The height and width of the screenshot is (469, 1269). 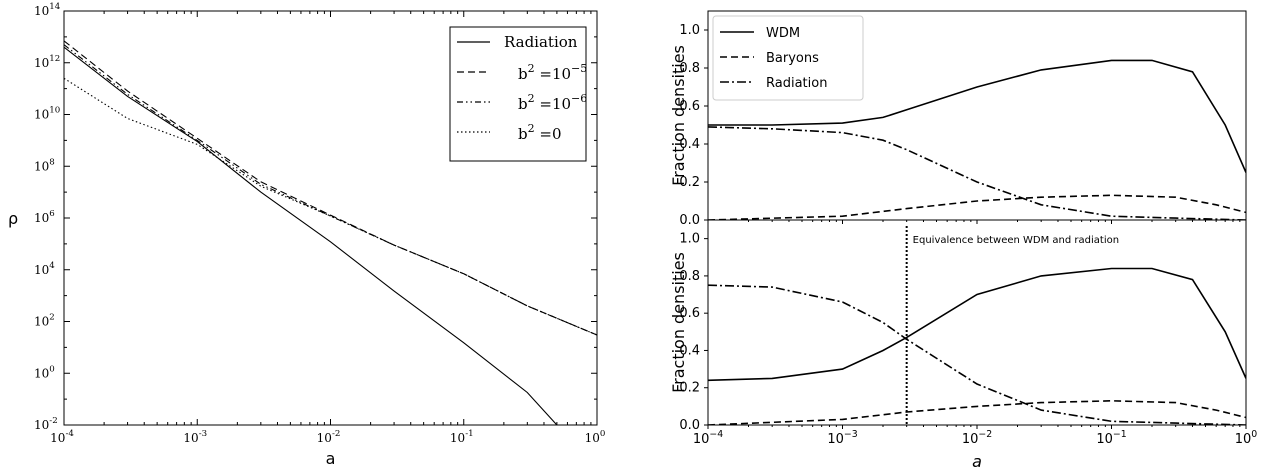 What do you see at coordinates (47, 62) in the screenshot?
I see `y-tick-label: 10¹²` at bounding box center [47, 62].